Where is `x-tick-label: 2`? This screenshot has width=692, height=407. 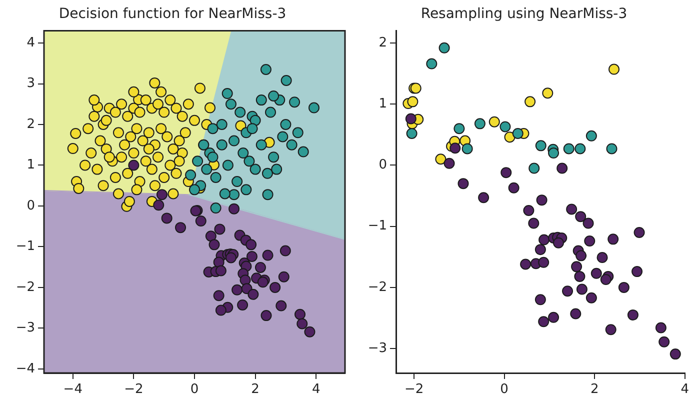 x-tick-label: 2 is located at coordinates (255, 390).